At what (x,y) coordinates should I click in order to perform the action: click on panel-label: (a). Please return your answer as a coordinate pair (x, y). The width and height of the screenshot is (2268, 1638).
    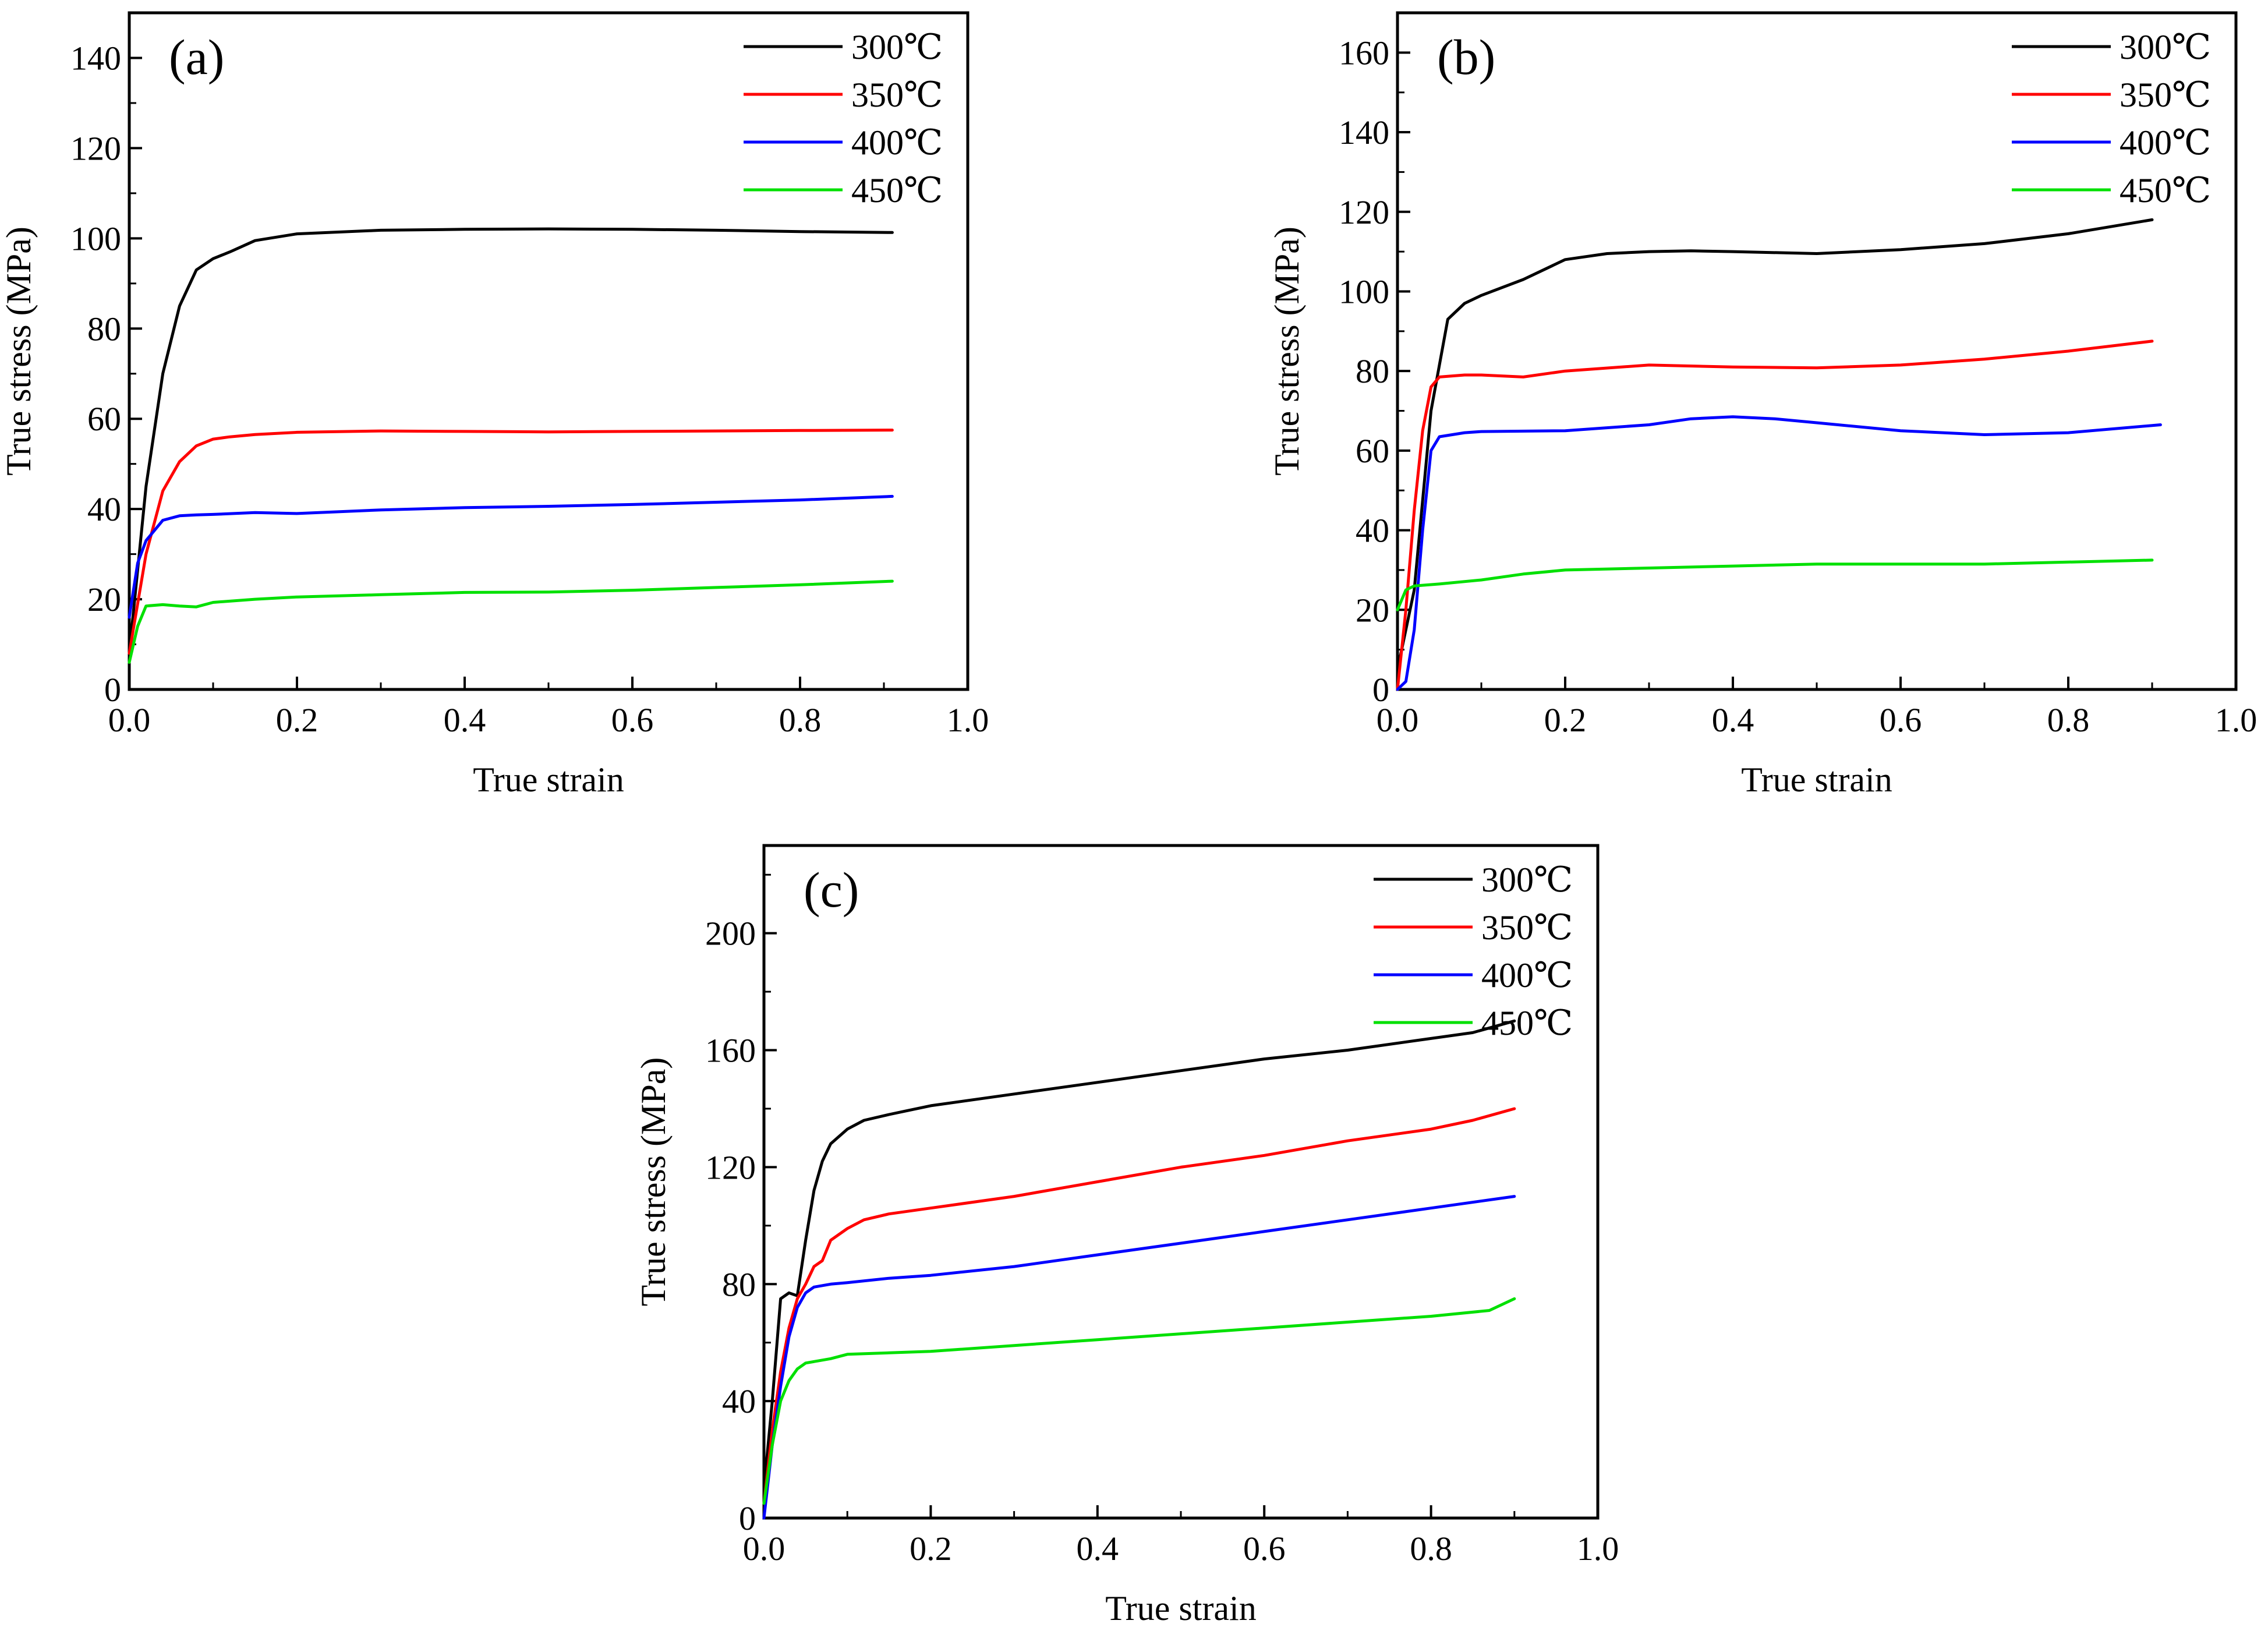
    Looking at the image, I should click on (196, 57).